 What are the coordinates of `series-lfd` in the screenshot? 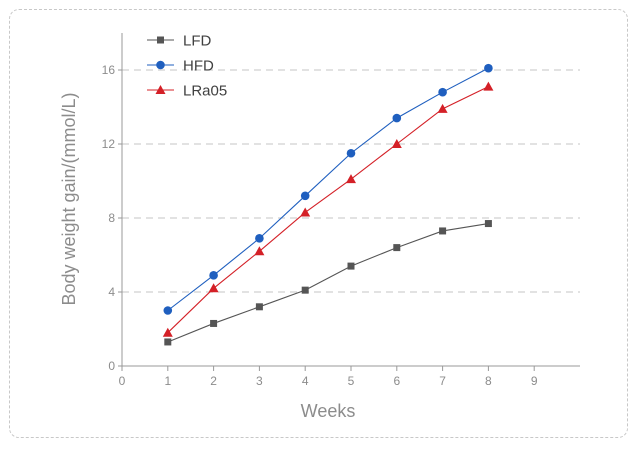 It's located at (328, 283).